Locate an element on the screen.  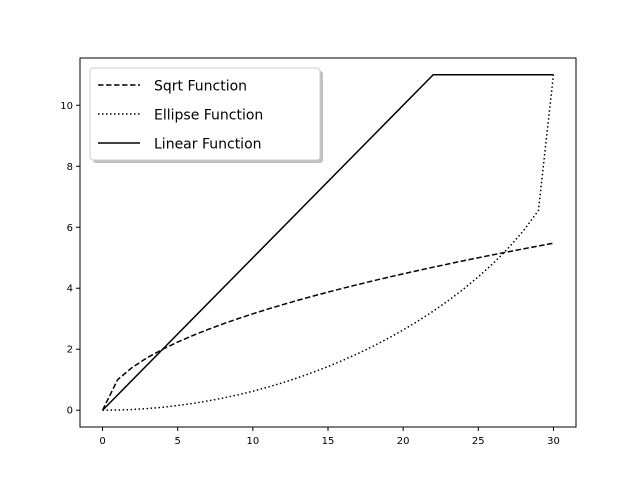
x-axis: 0 5 10 15 20 25 30 is located at coordinates (329, 437).